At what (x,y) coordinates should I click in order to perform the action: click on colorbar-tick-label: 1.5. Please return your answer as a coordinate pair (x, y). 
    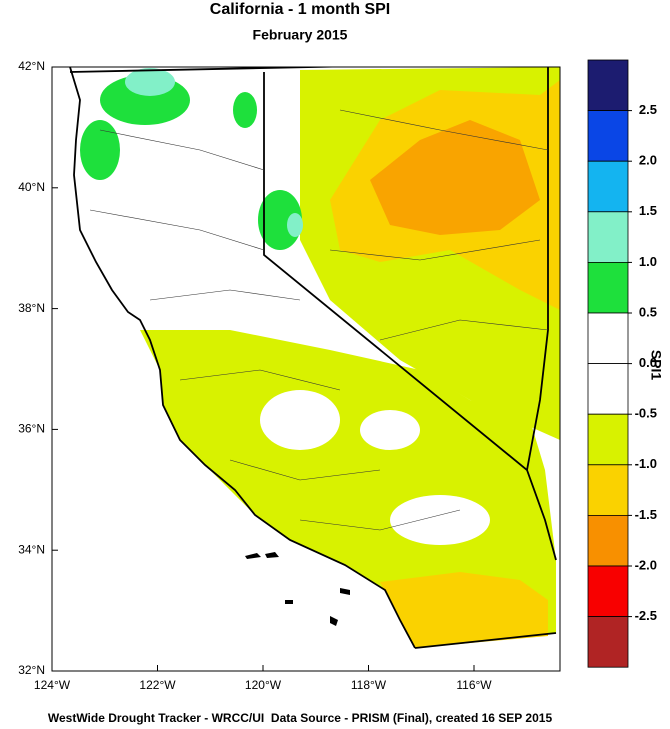
    Looking at the image, I should click on (648, 210).